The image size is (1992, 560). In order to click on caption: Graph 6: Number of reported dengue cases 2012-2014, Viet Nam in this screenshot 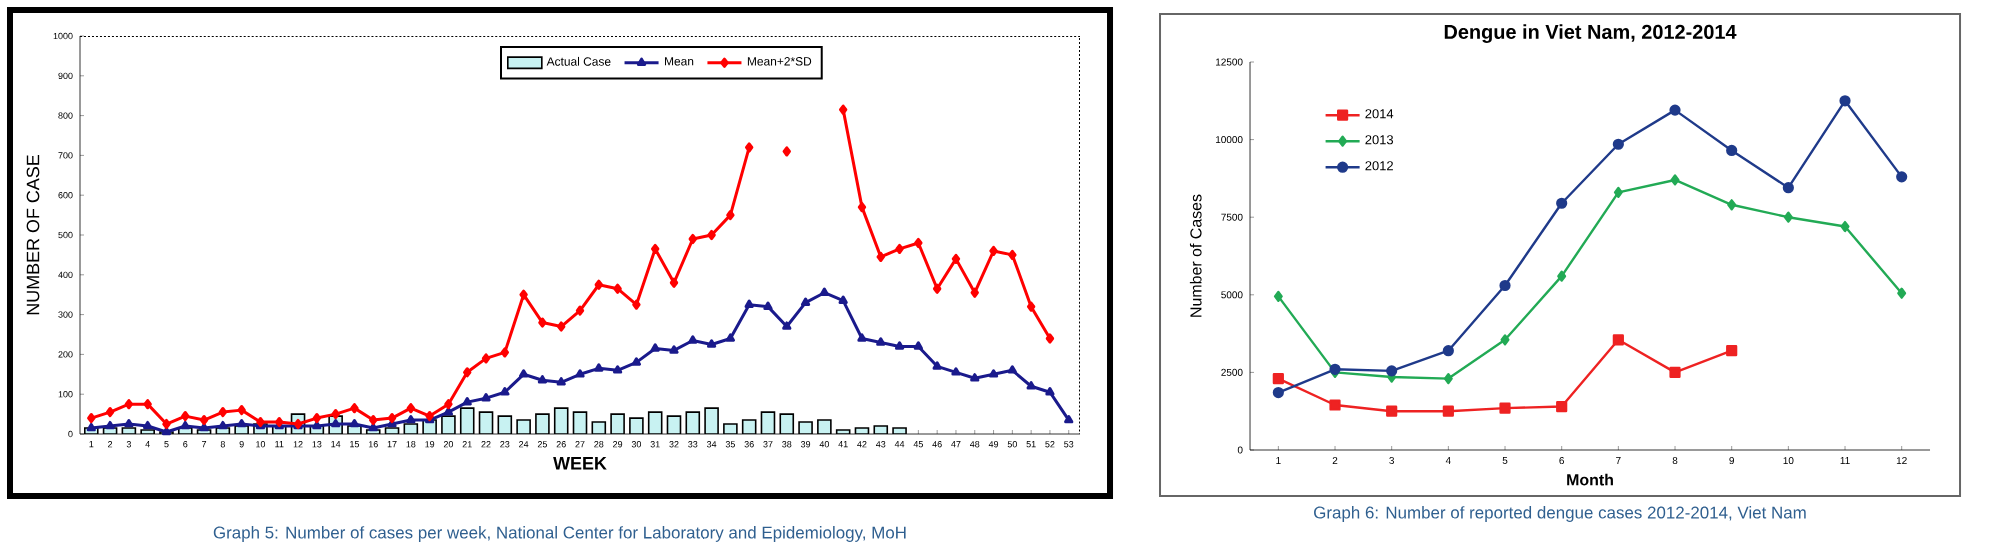, I will do `click(1560, 514)`.